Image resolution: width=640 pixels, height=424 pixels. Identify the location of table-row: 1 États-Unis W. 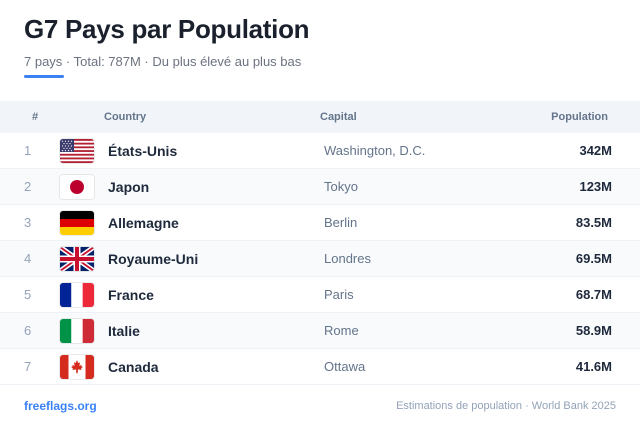
(320, 151).